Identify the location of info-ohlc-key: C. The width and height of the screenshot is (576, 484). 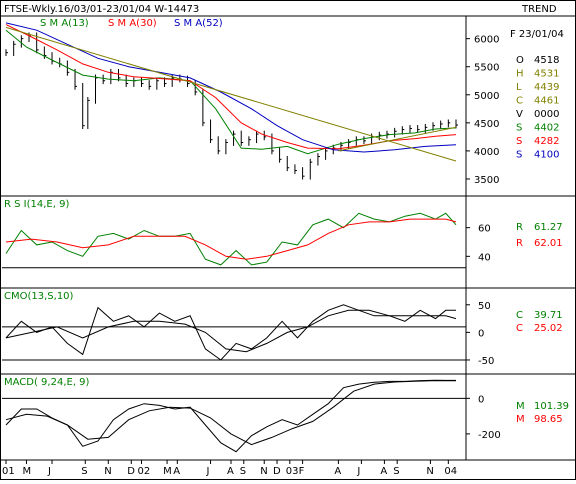
(519, 101).